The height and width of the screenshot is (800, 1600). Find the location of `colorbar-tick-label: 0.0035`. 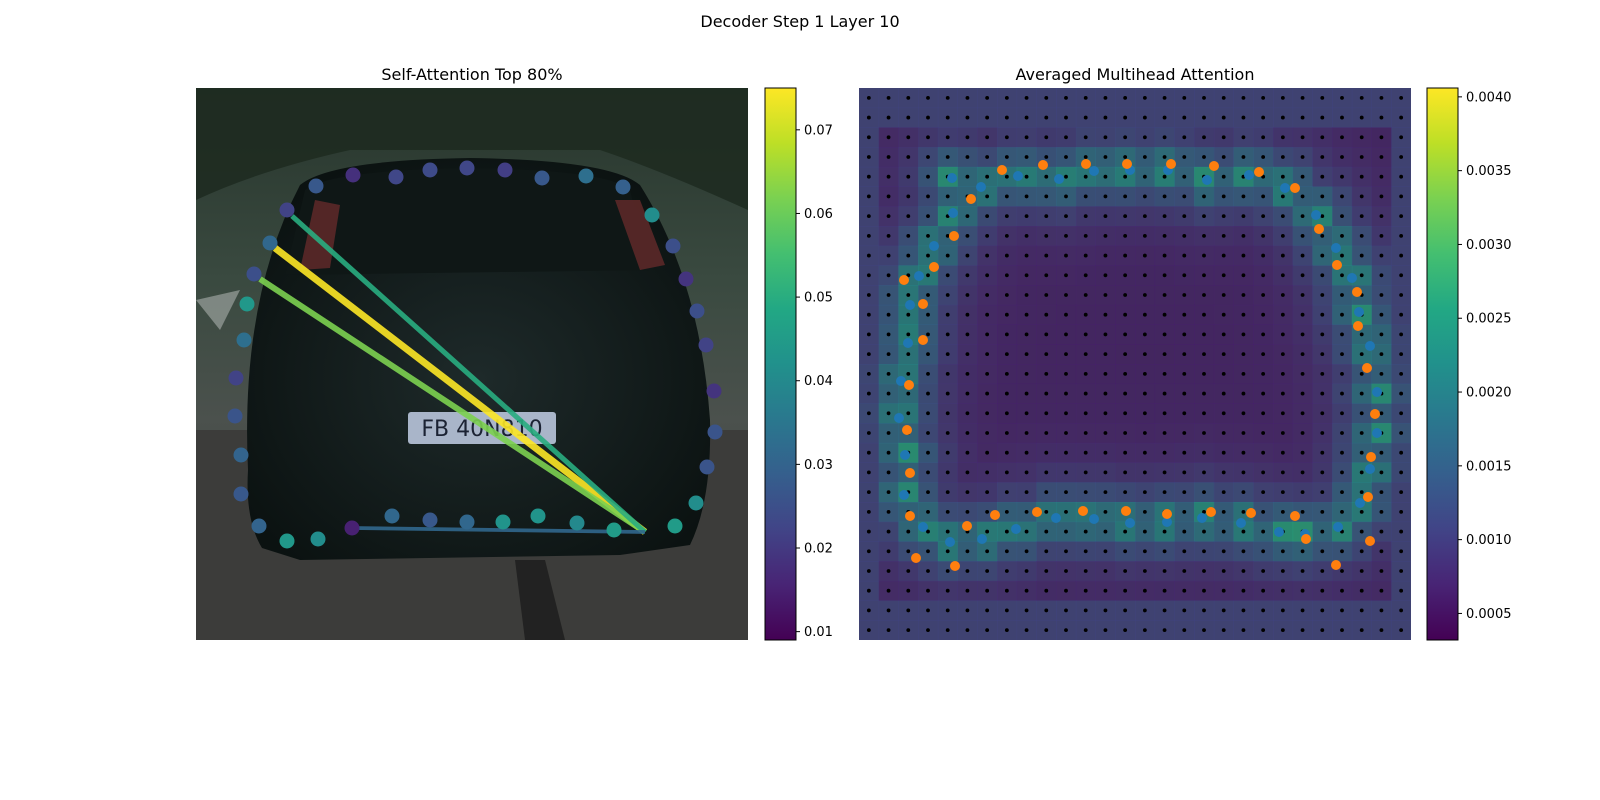

colorbar-tick-label: 0.0035 is located at coordinates (1489, 171).